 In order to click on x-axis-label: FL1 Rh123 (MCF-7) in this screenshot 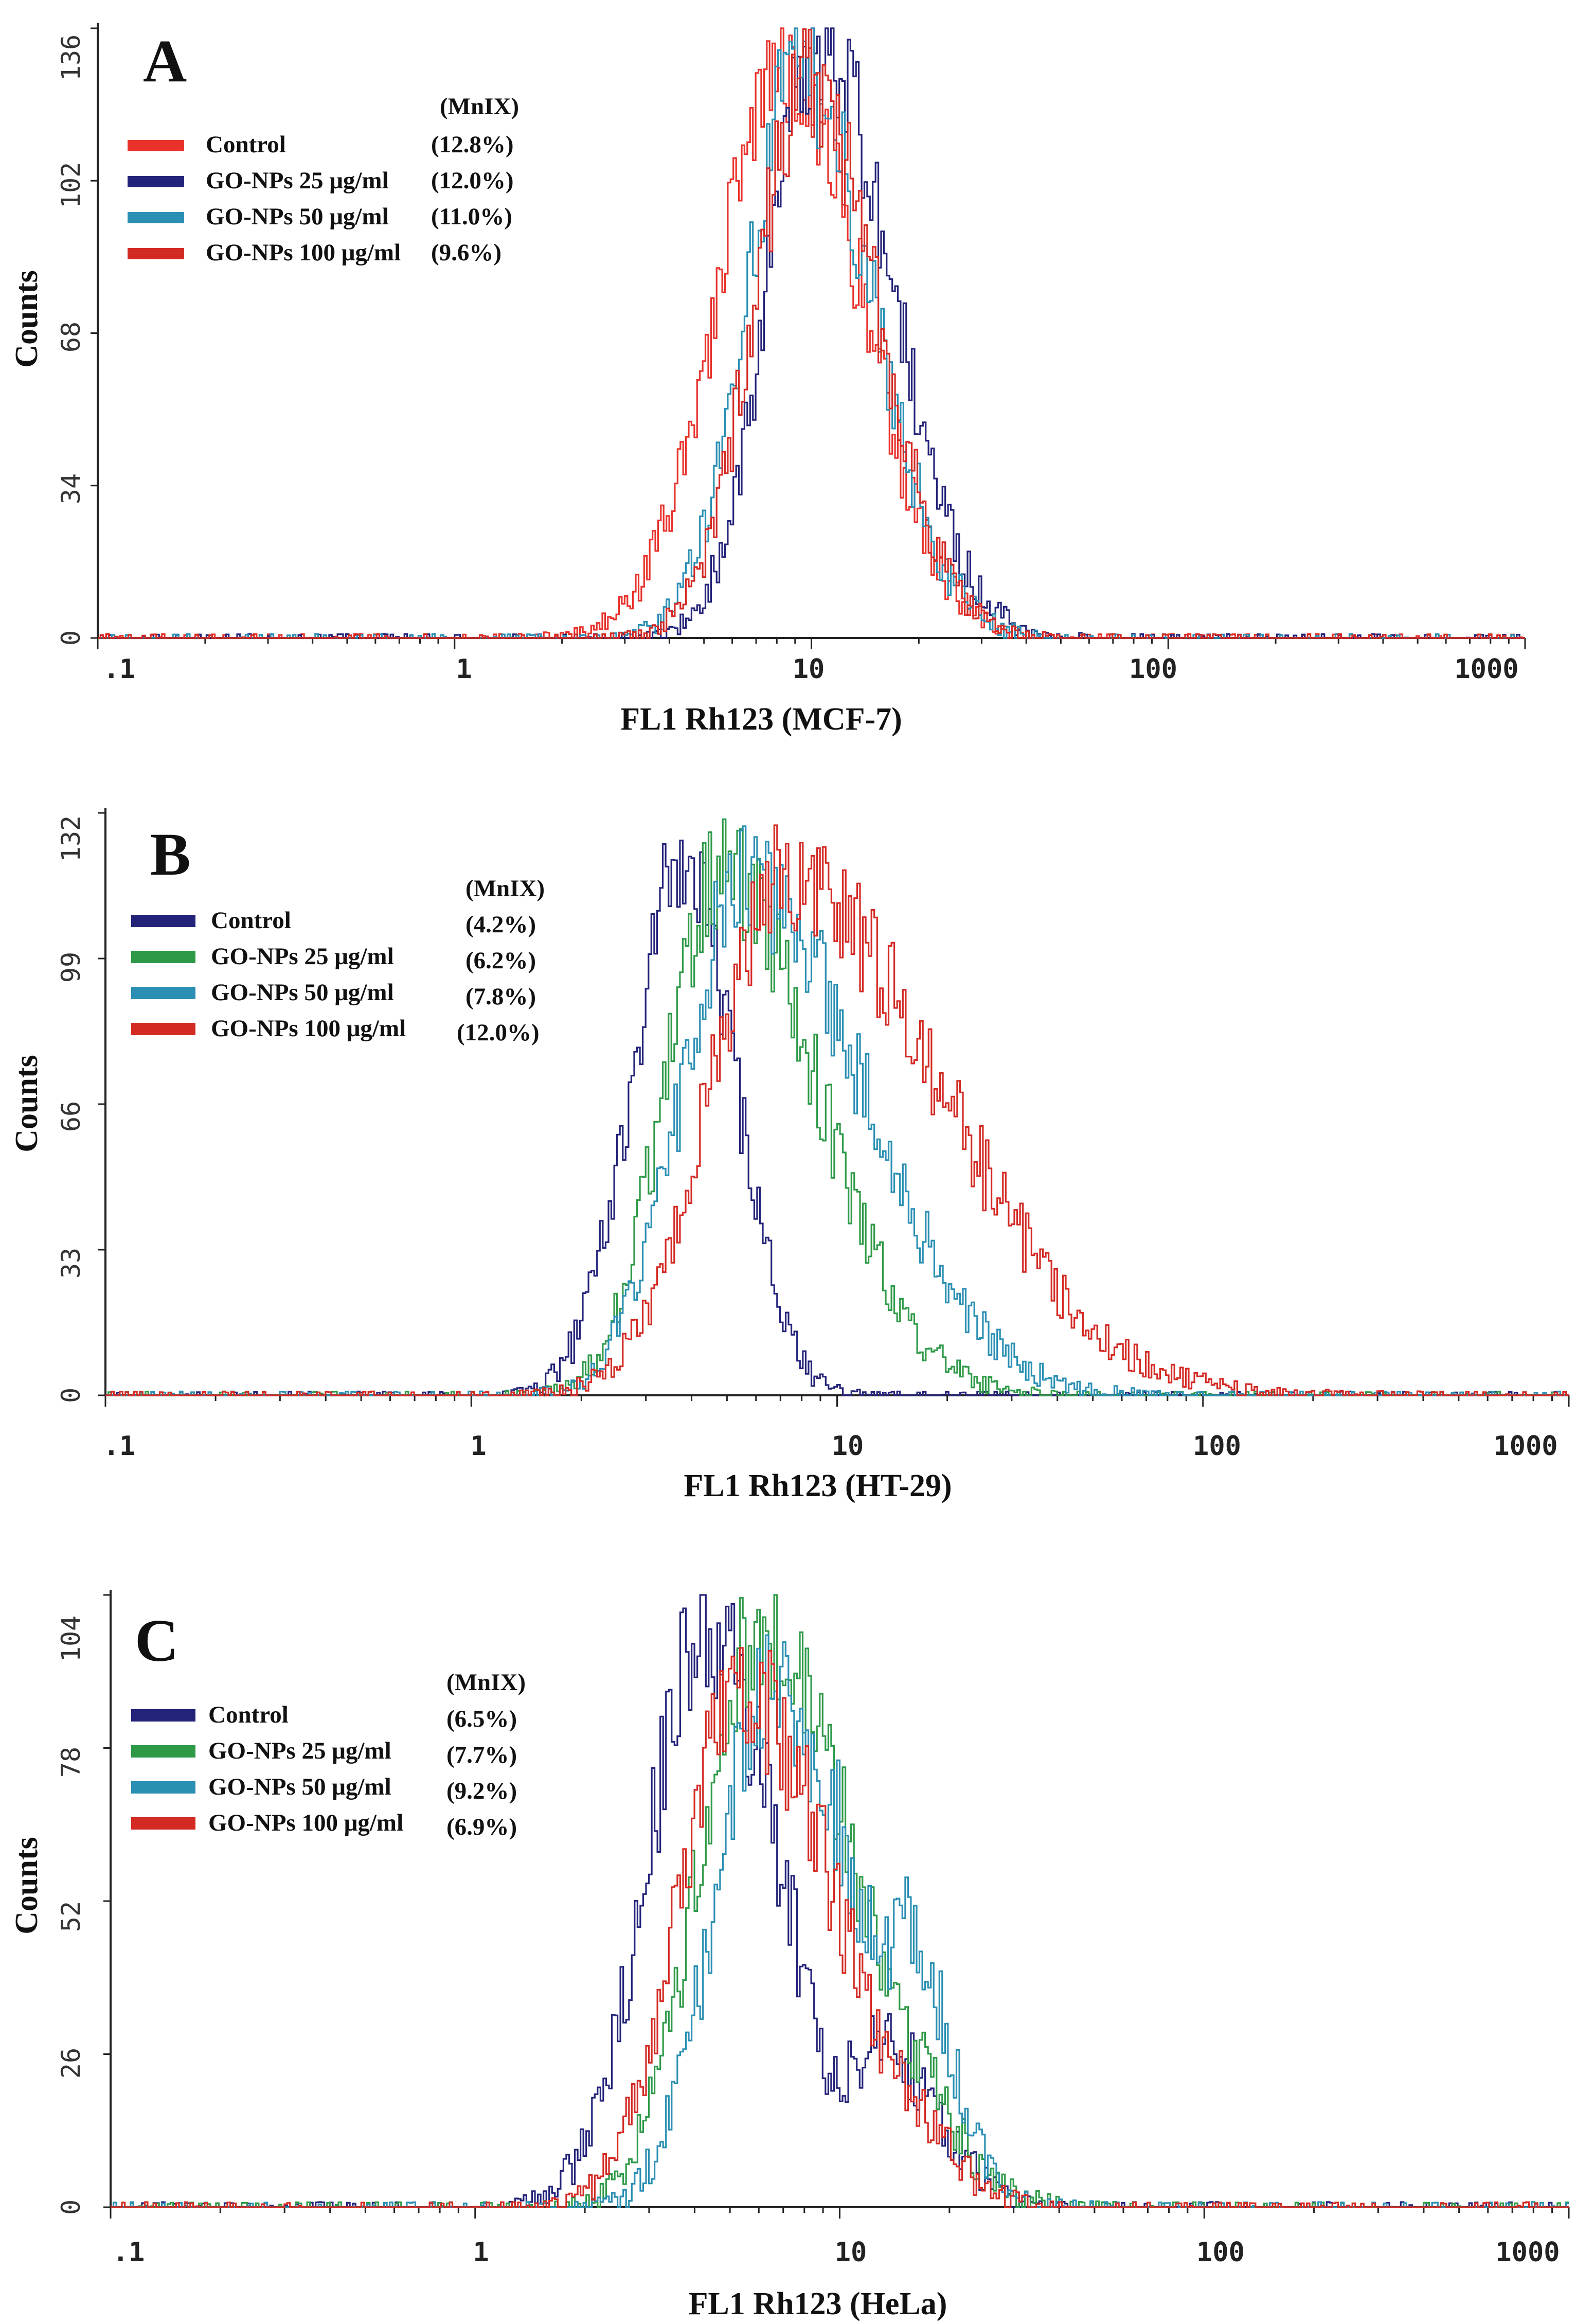, I will do `click(761, 719)`.